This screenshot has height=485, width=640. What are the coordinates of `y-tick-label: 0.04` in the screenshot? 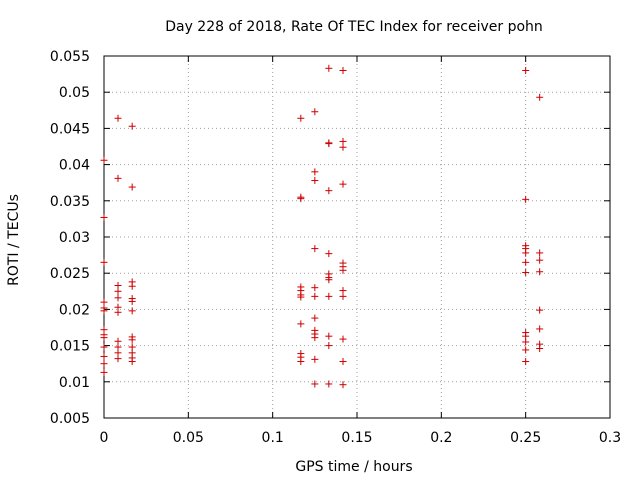 It's located at (74, 166).